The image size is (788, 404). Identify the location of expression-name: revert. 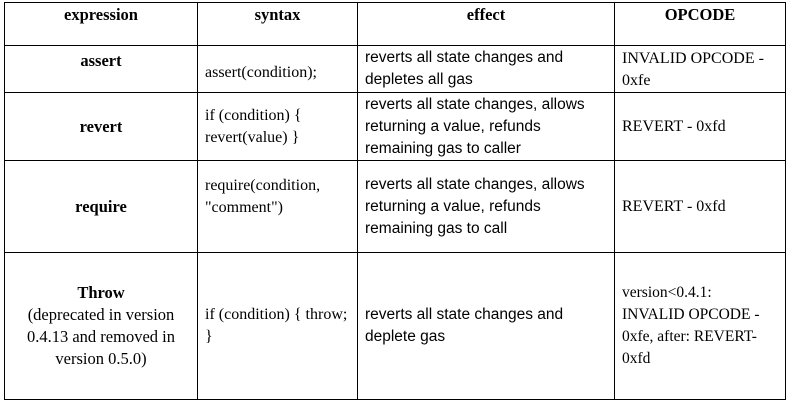
(101, 126).